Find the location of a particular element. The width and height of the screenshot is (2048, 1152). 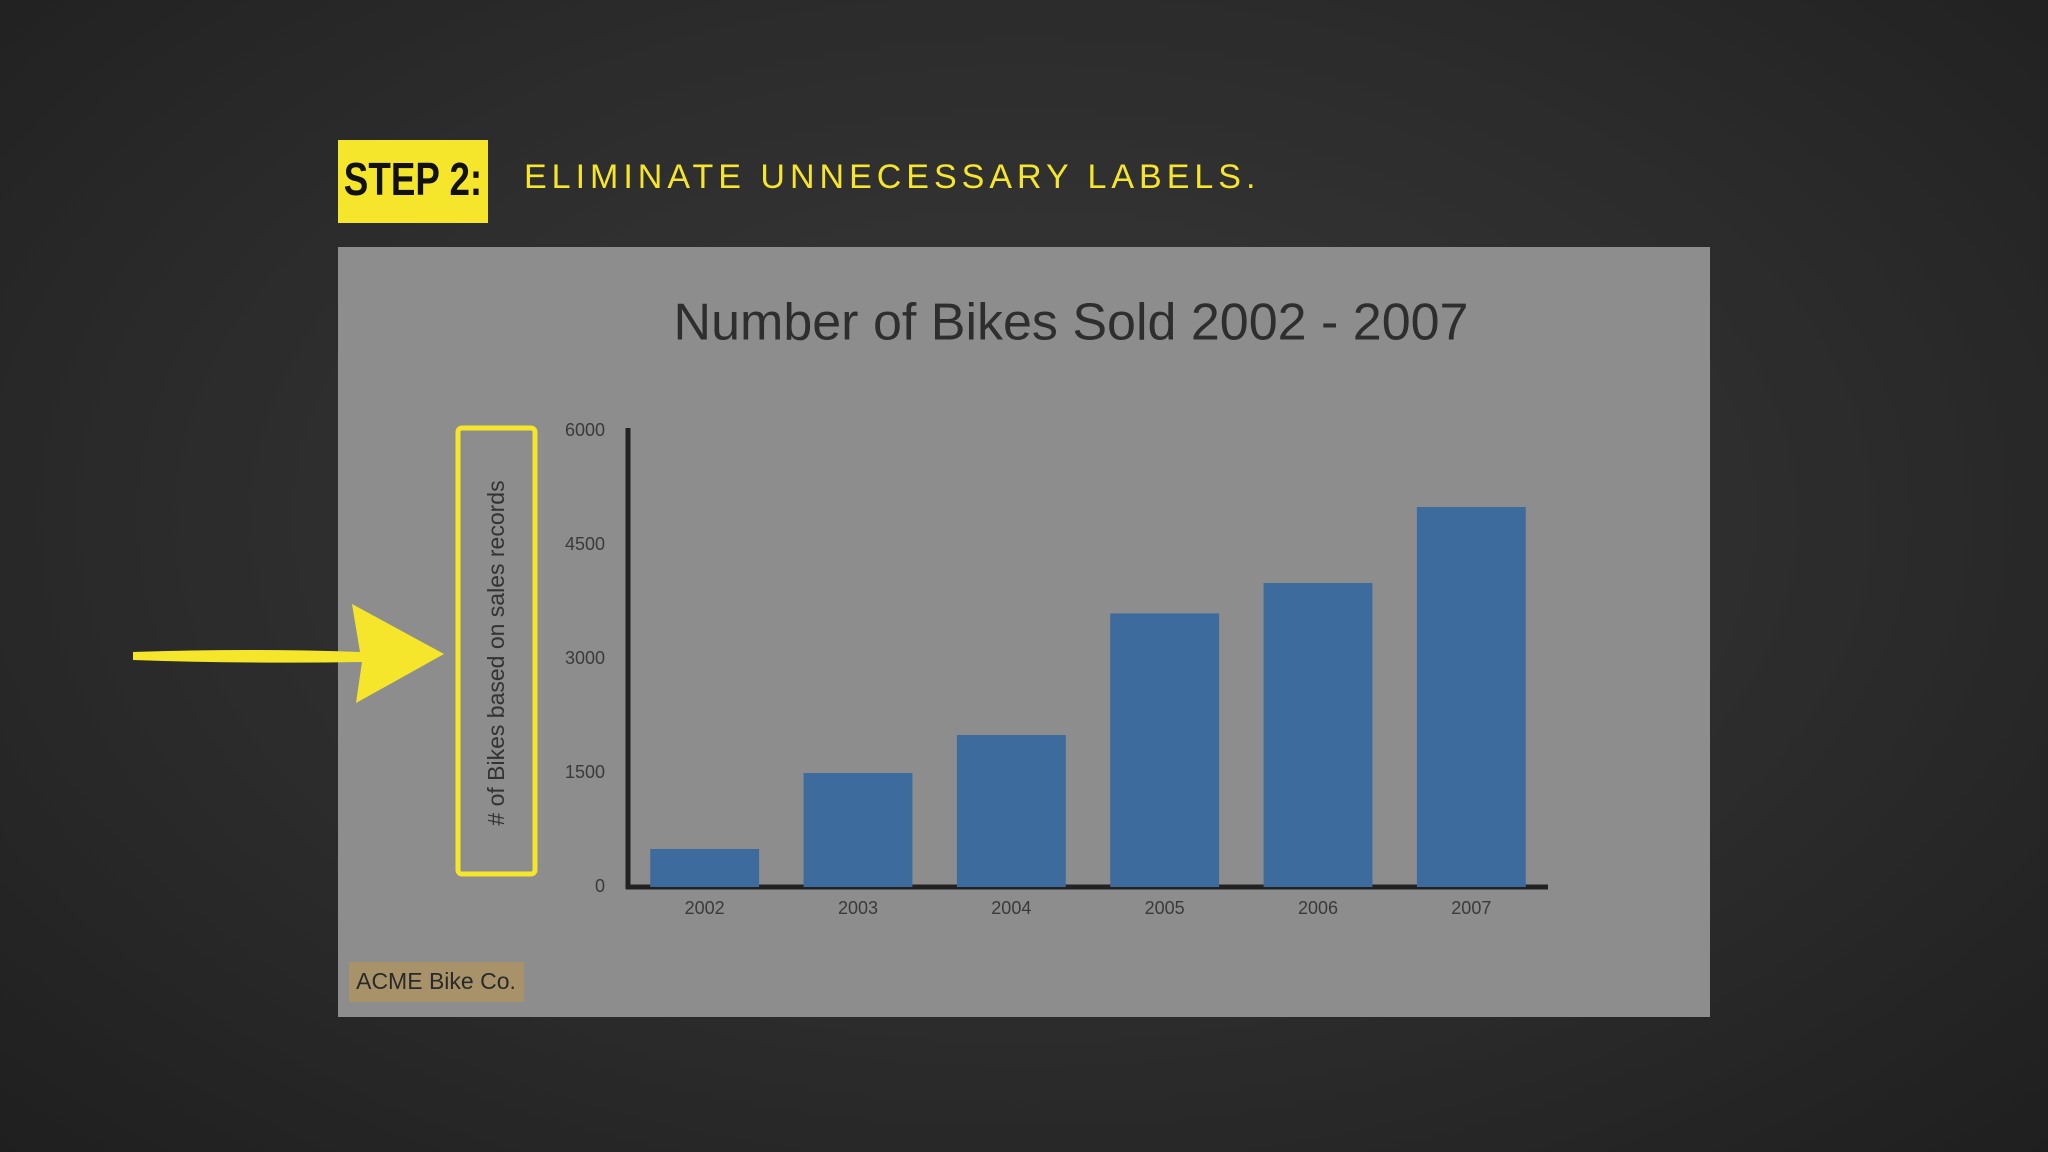

y-tick-label: 0 is located at coordinates (600, 886).